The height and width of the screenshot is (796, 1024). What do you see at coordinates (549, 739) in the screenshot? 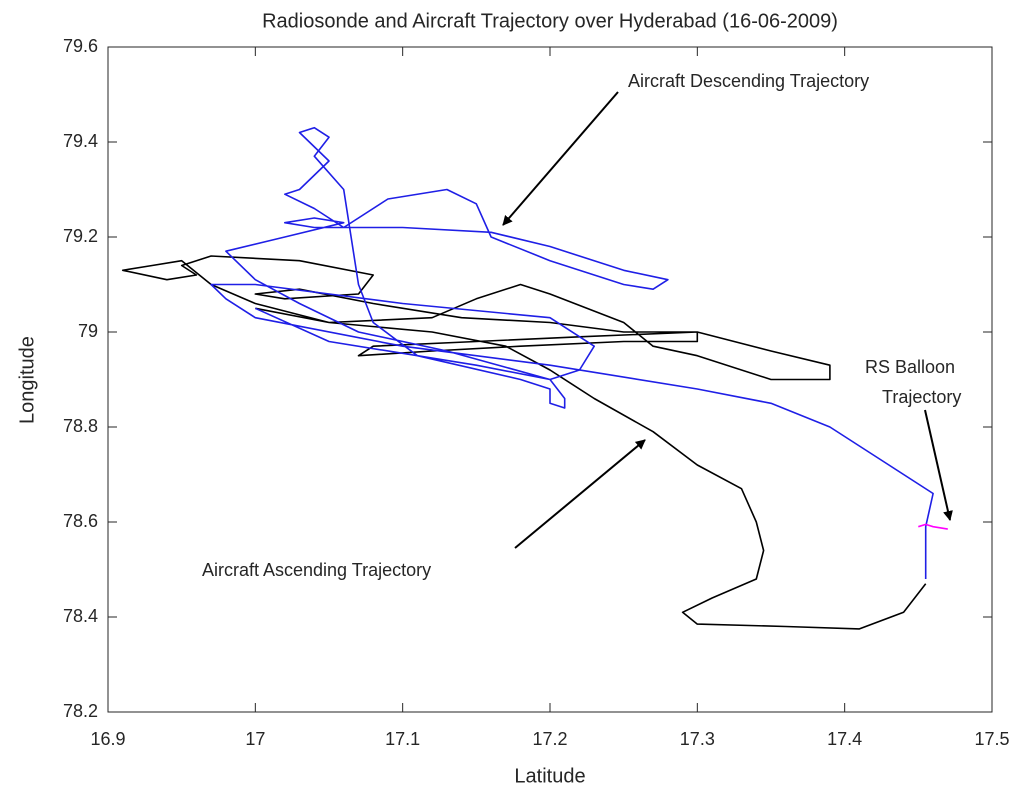
I see `x-tick-label: 17.2` at bounding box center [549, 739].